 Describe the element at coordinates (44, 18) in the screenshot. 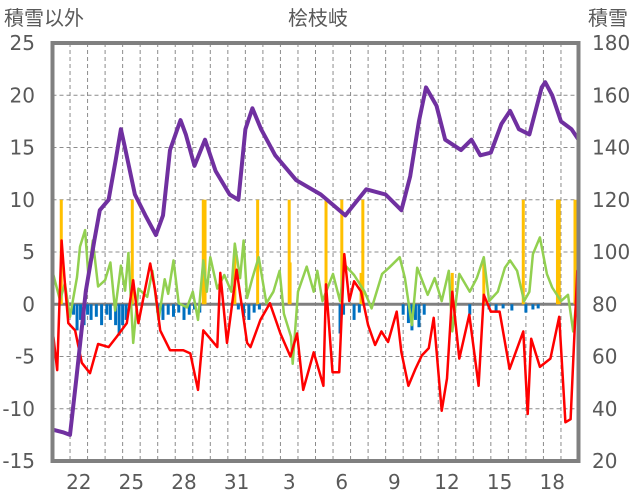

I see `left-axis-label: 積雪以外` at that location.